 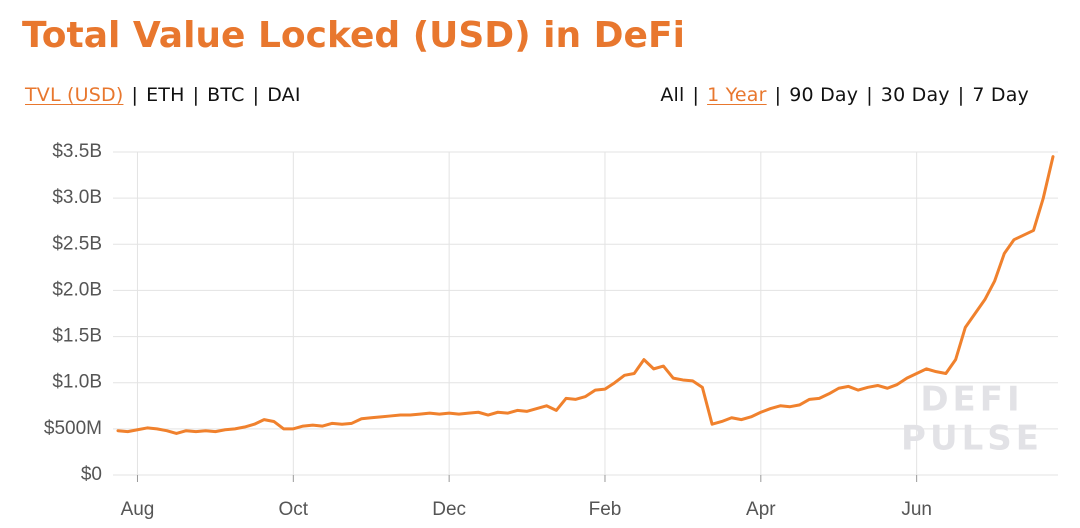 What do you see at coordinates (77, 197) in the screenshot?
I see `y-tick-label: $3.0B` at bounding box center [77, 197].